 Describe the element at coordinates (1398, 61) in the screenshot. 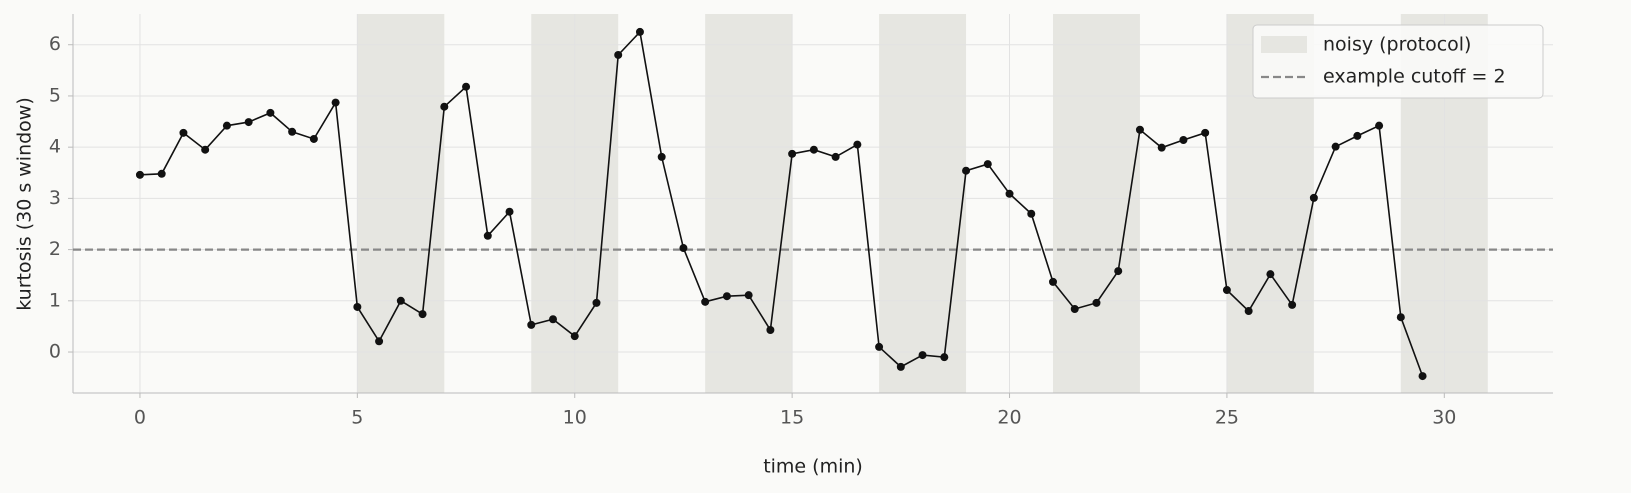

I see `legend-box` at that location.